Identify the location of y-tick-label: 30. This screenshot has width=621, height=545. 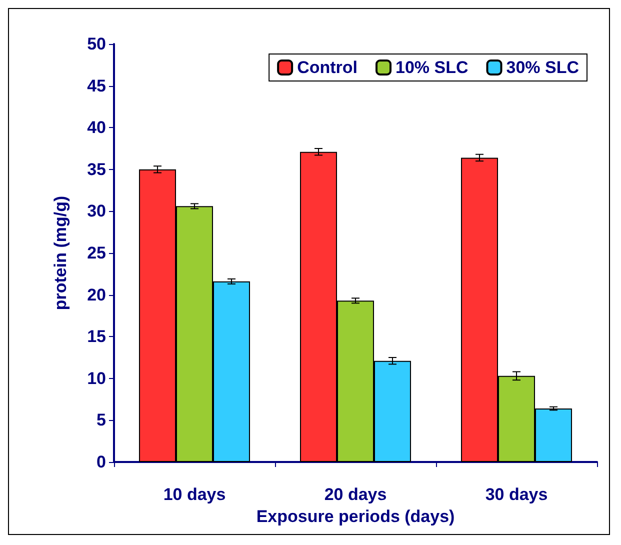
(96, 211).